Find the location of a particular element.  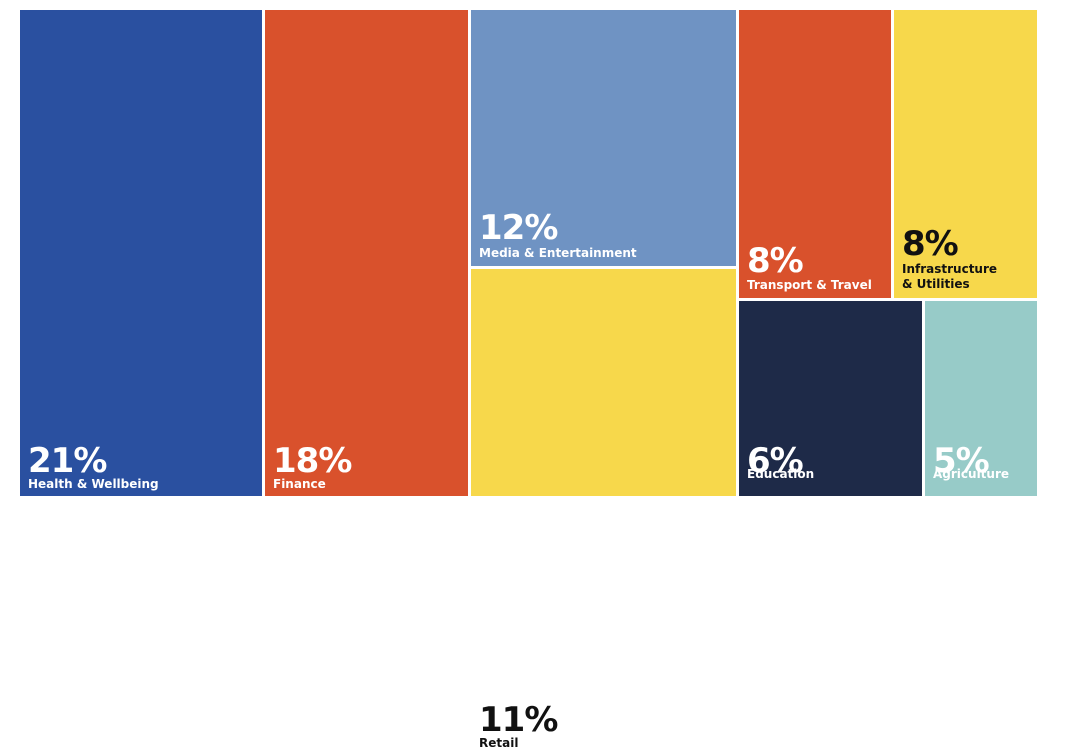

tile-media-entertainment: 12% Media & Entertainment is located at coordinates (603, 138).